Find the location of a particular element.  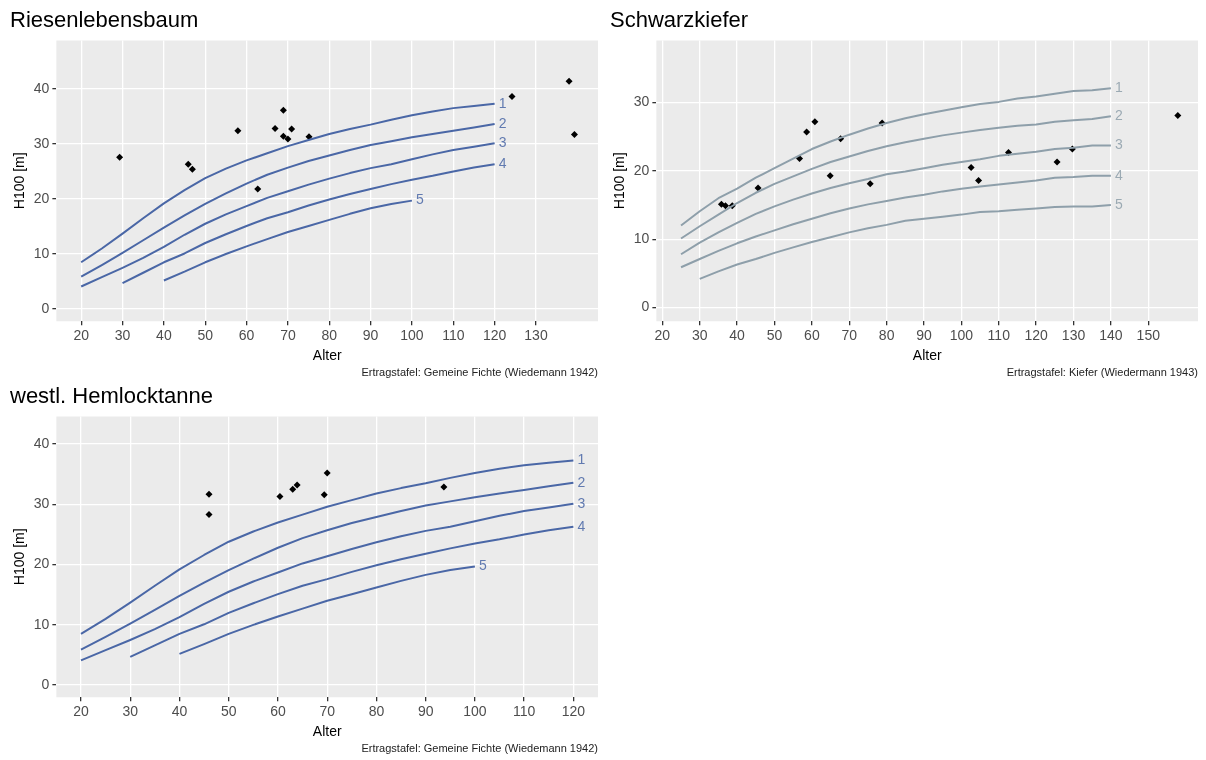

x-tick-label: 140 is located at coordinates (1111, 335).